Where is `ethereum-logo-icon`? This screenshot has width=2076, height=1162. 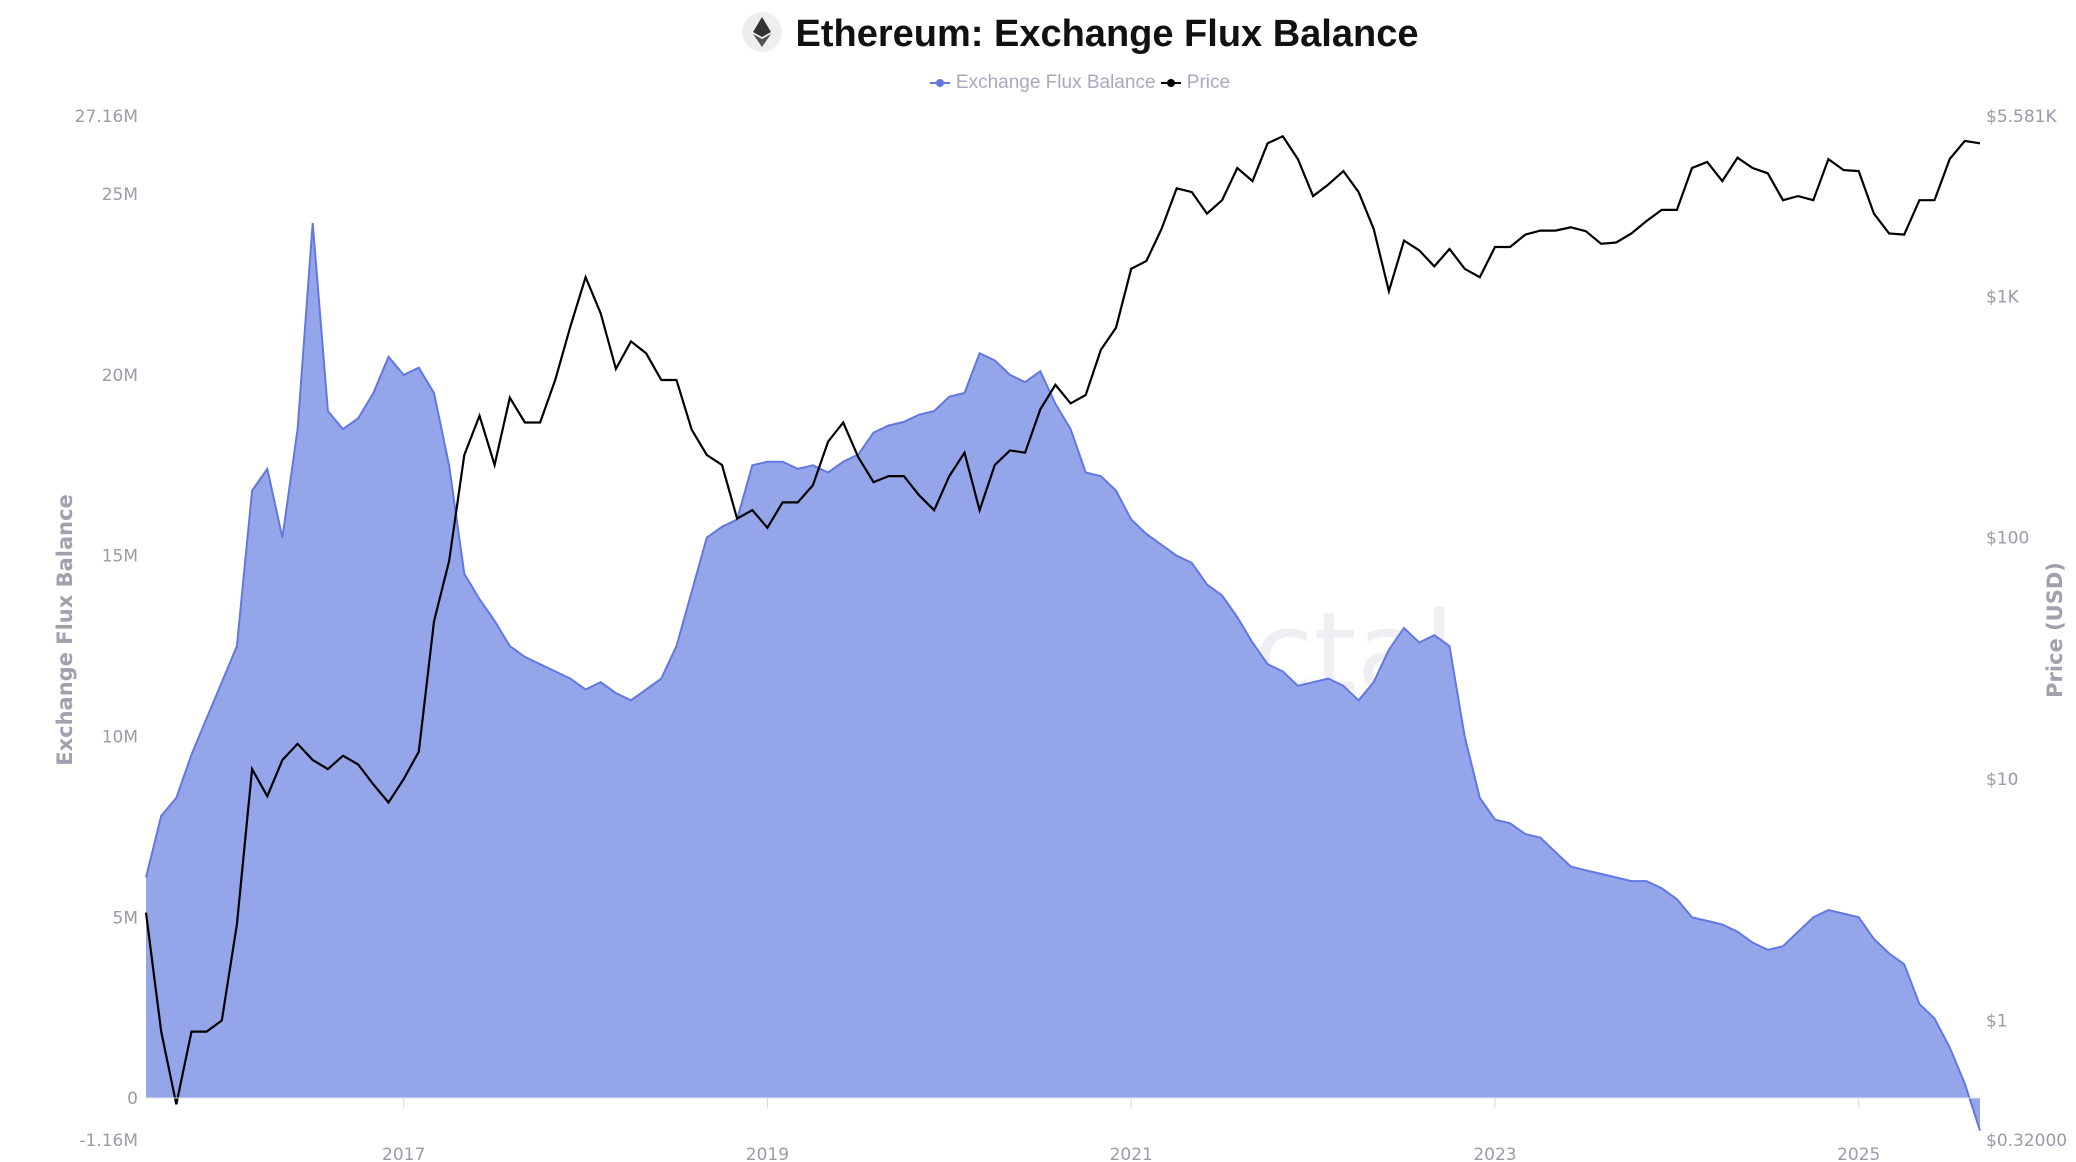
ethereum-logo-icon is located at coordinates (761, 32).